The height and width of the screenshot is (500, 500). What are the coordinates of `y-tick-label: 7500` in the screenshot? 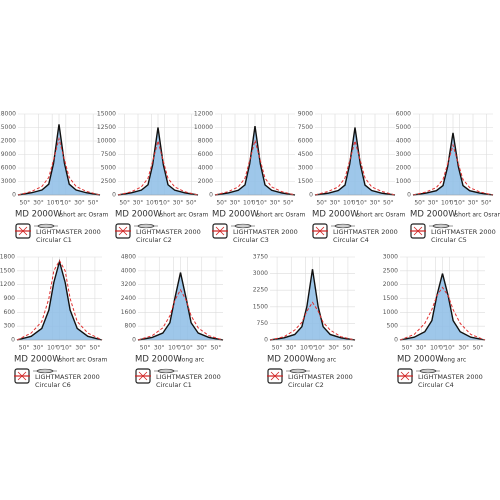 It's located at (305, 127).